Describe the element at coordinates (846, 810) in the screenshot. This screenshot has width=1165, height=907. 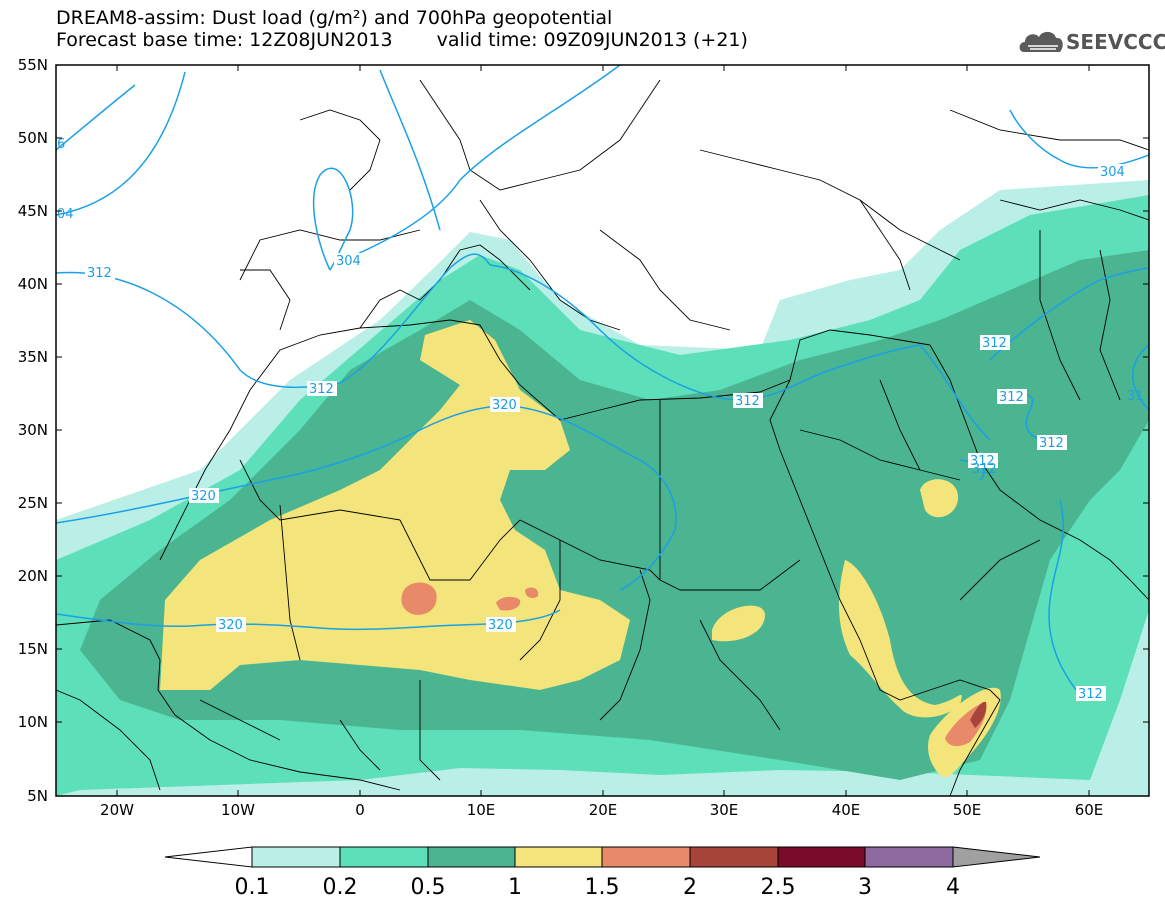
I see `lon-label: 40E` at that location.